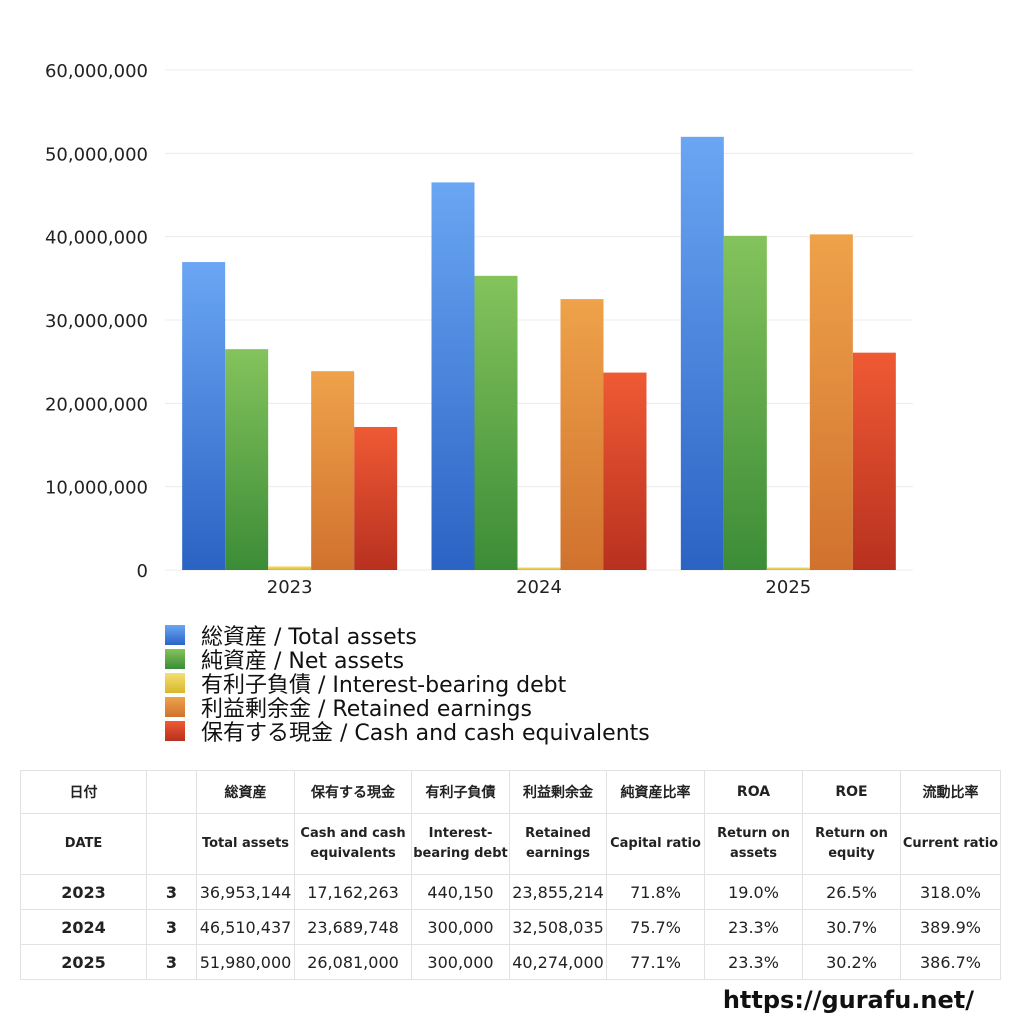 Image resolution: width=1024 pixels, height=1024 pixels. Describe the element at coordinates (175, 659) in the screenshot. I see `legend-swatch-net-assets` at that location.